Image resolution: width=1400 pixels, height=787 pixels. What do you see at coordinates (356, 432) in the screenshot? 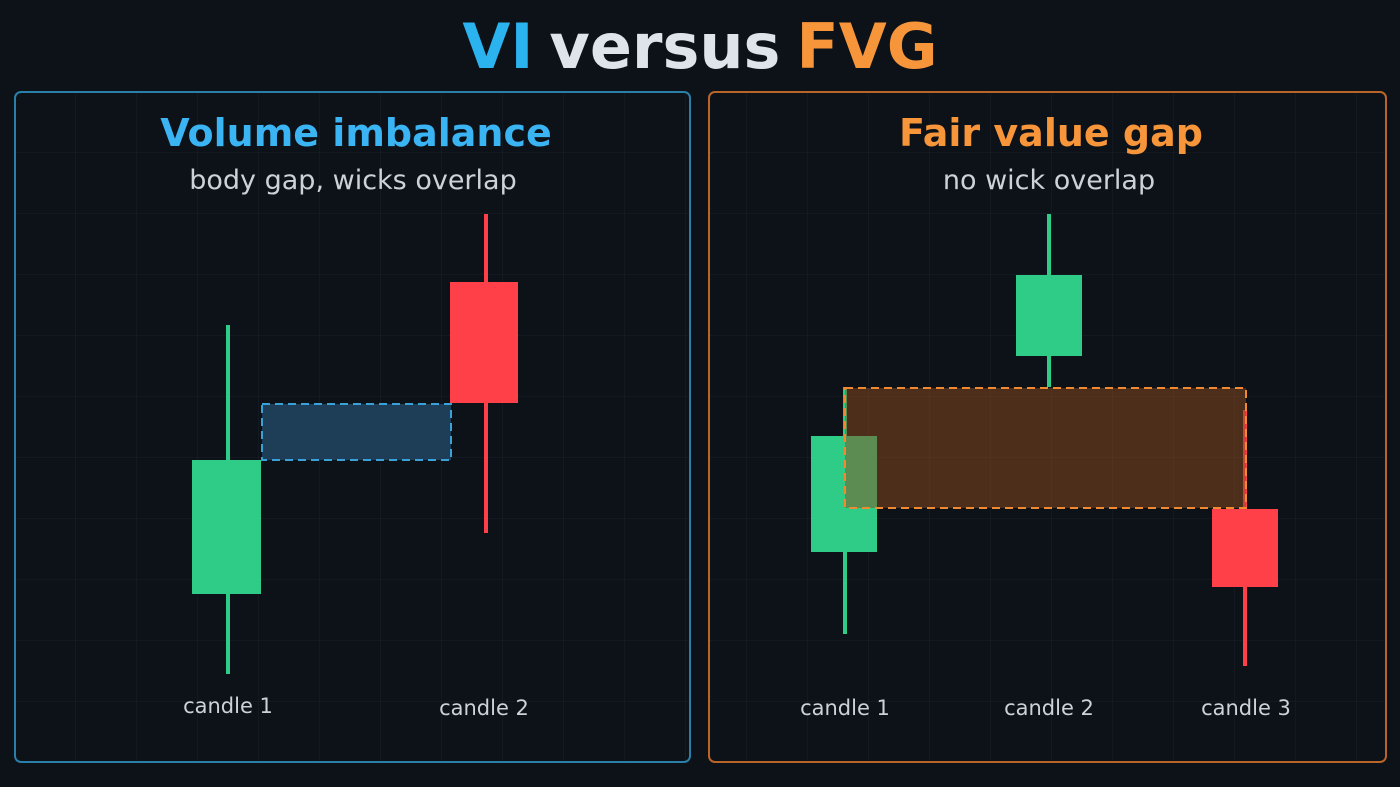
I see `gap-zone` at bounding box center [356, 432].